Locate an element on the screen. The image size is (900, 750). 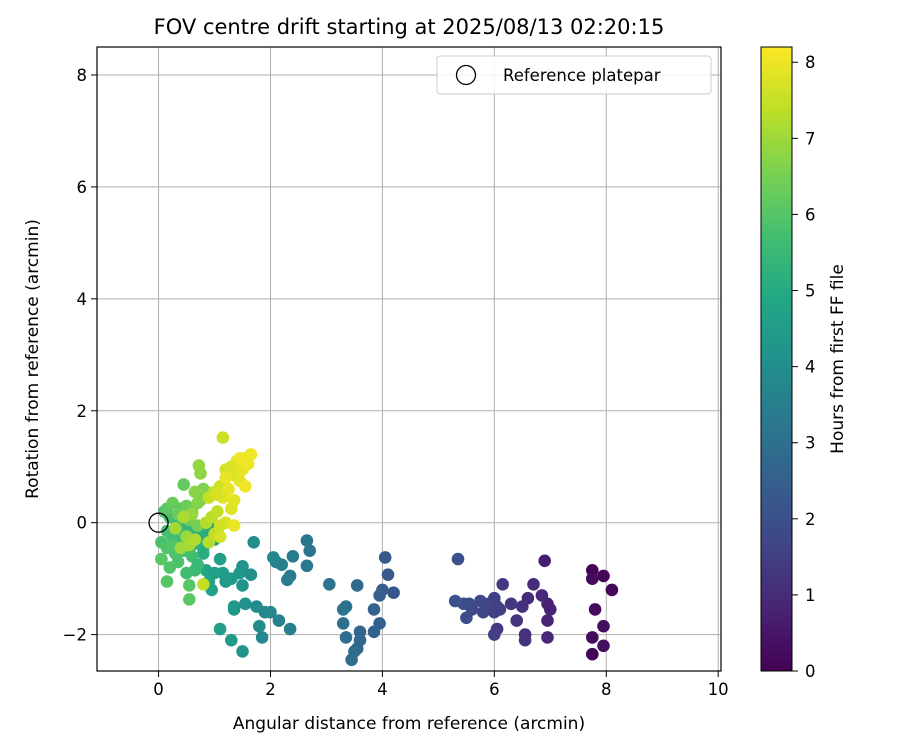
colorbar-tick-label: 7 is located at coordinates (810, 138).